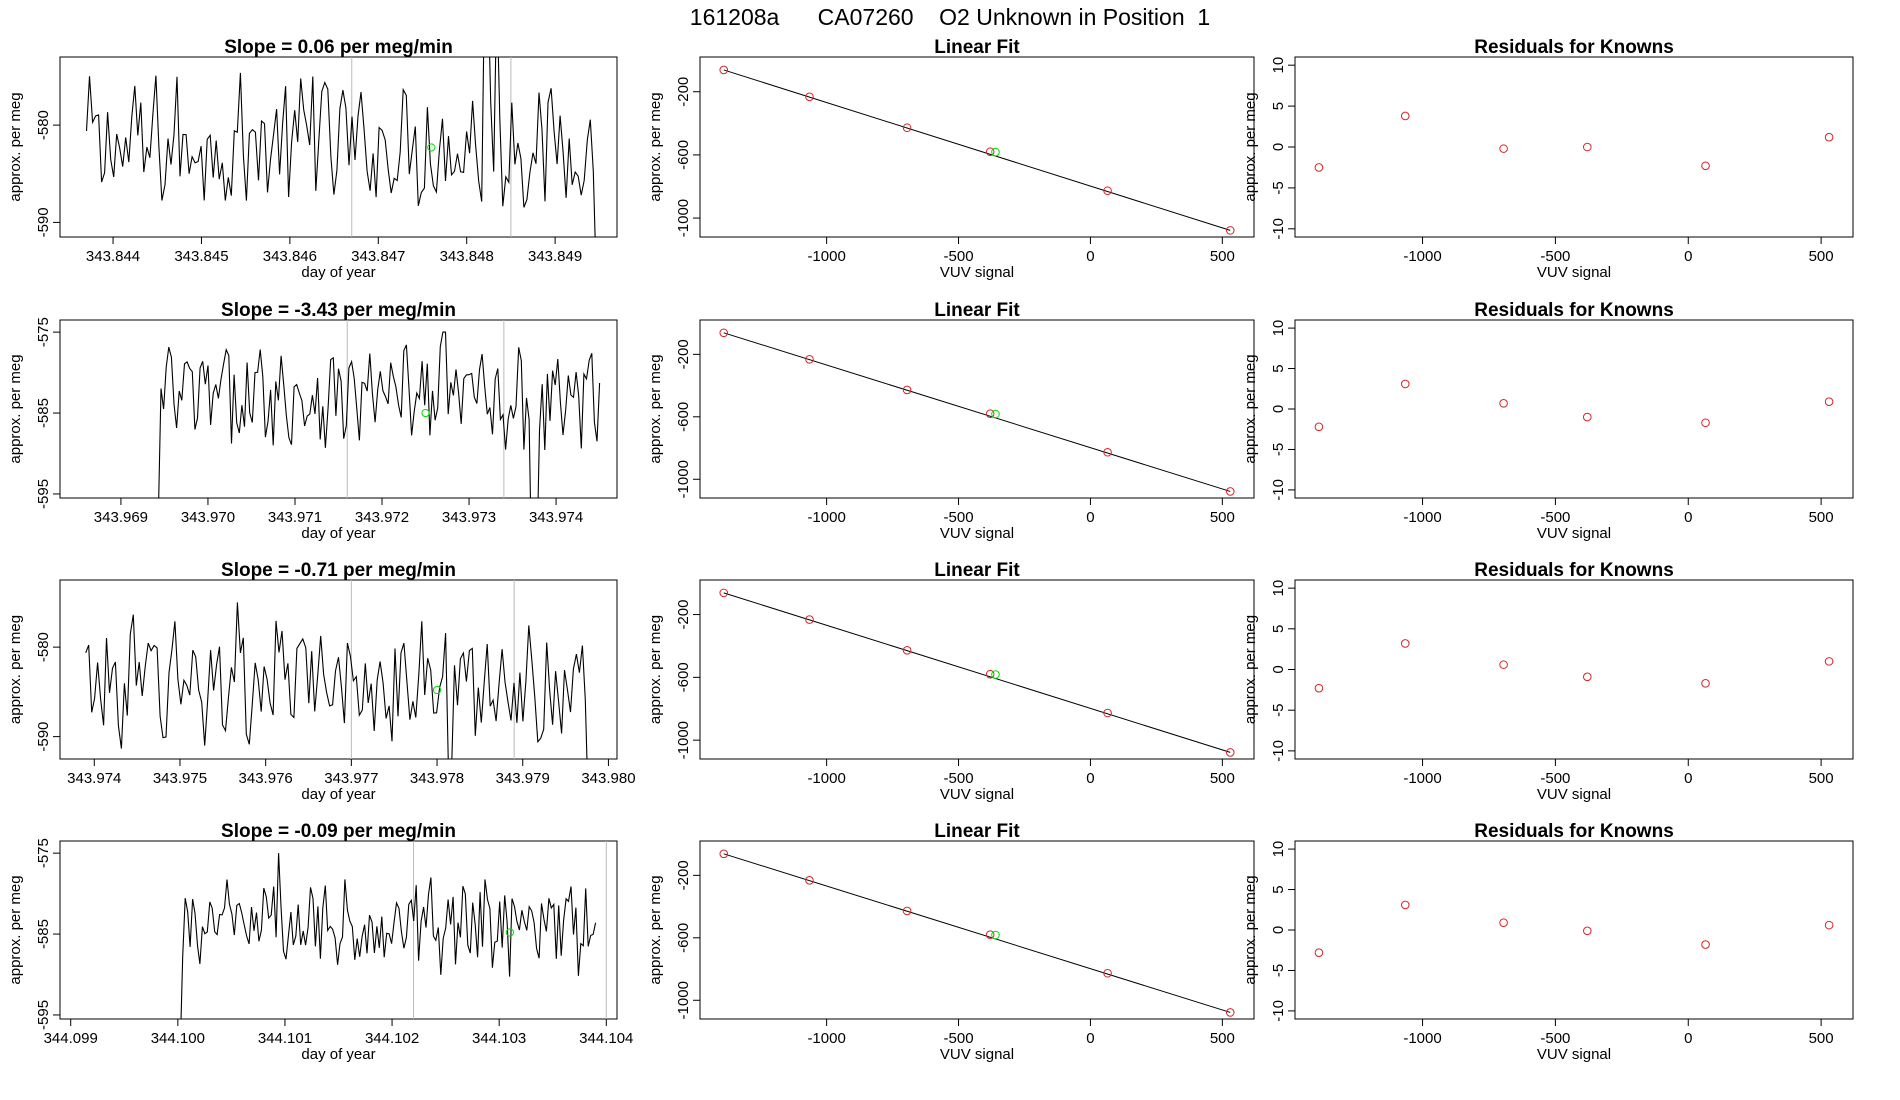  I want to click on x-tick-label: 344.101, so click(285, 1038).